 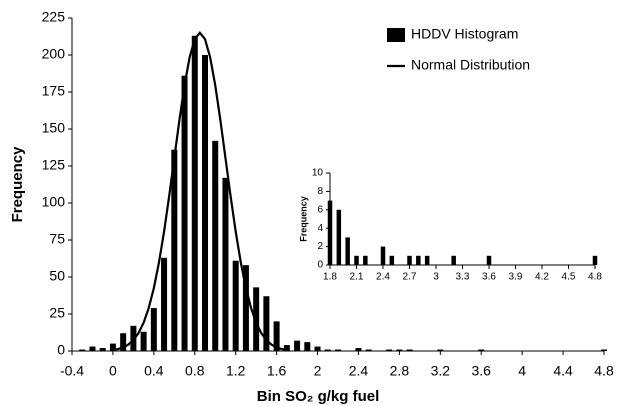 What do you see at coordinates (464, 34) in the screenshot?
I see `legend-label: HDDV Histogram` at bounding box center [464, 34].